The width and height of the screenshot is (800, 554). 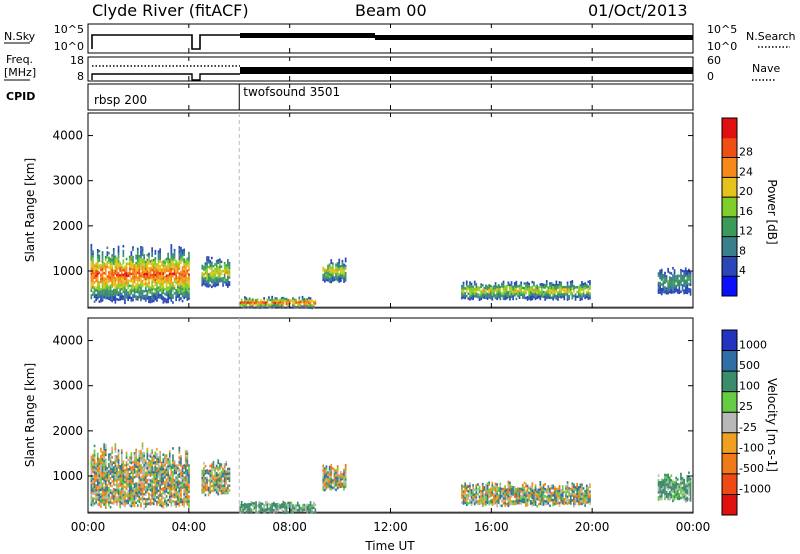 What do you see at coordinates (30, 210) in the screenshot?
I see `power-y-axis-label: Slant Range [km]` at bounding box center [30, 210].